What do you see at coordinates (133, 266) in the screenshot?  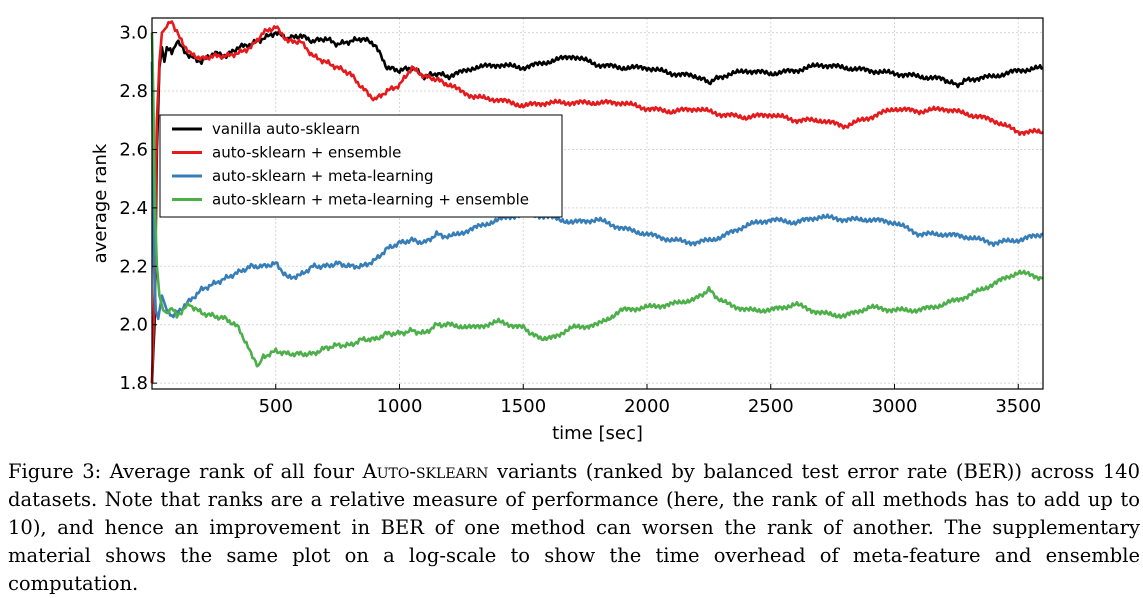 I see `y-tick-label: 2.2` at bounding box center [133, 266].